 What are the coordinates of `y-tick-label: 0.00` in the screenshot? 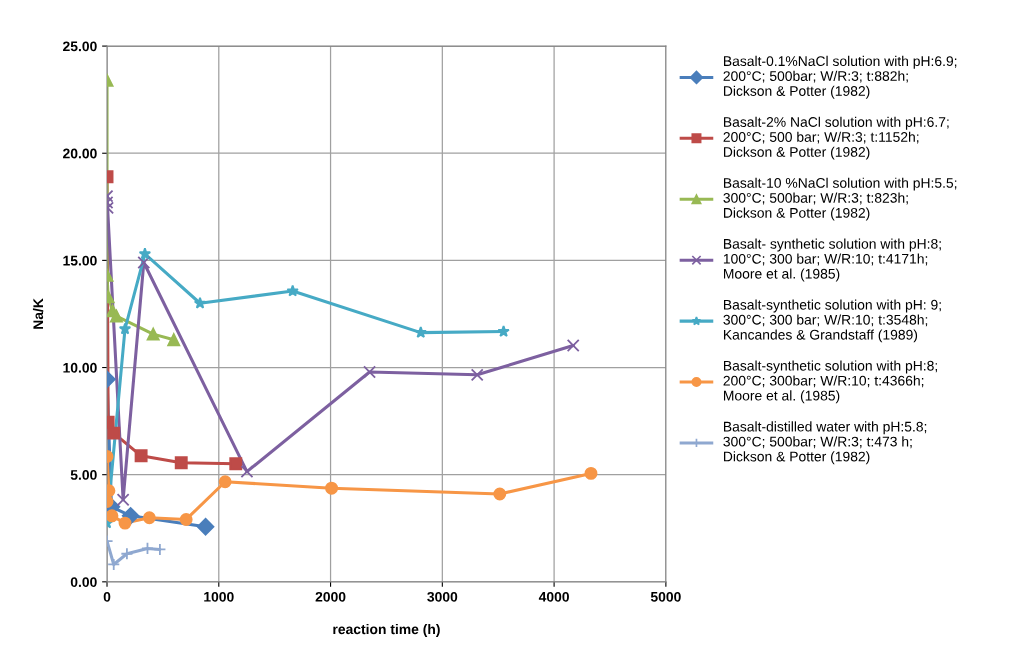 It's located at (83, 582).